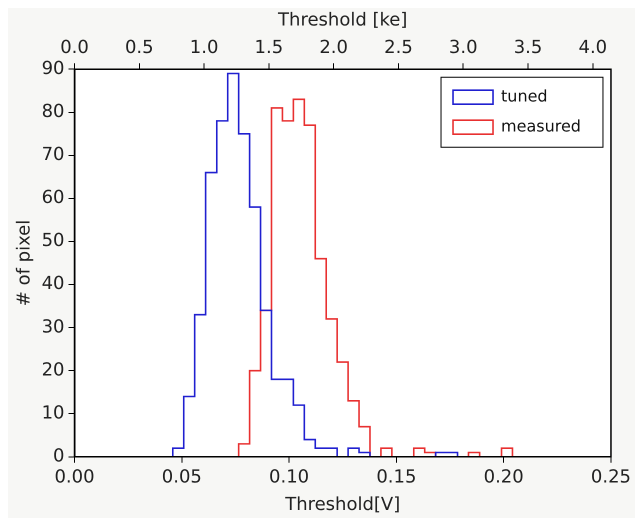 Image resolution: width=643 pixels, height=526 pixels. What do you see at coordinates (53, 197) in the screenshot?
I see `y-tick-label: 60` at bounding box center [53, 197].